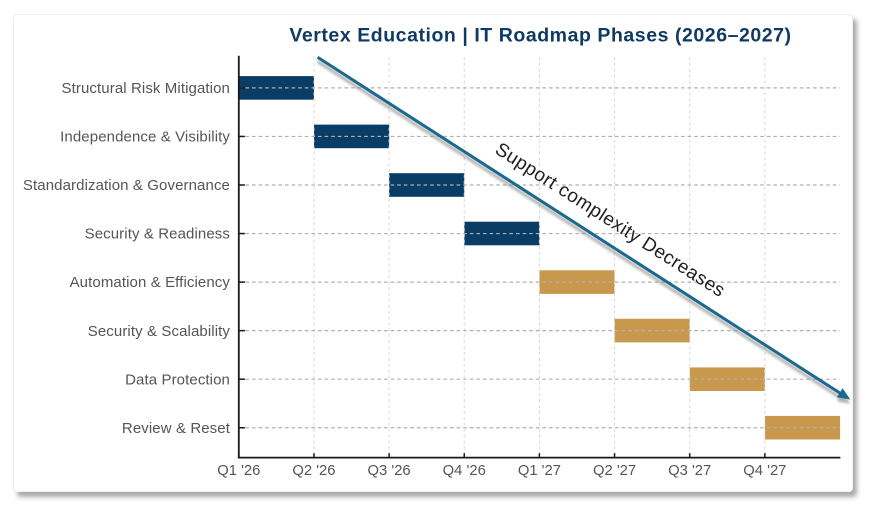 The image size is (872, 517). I want to click on svg-text: Q1 '27, so click(539, 471).